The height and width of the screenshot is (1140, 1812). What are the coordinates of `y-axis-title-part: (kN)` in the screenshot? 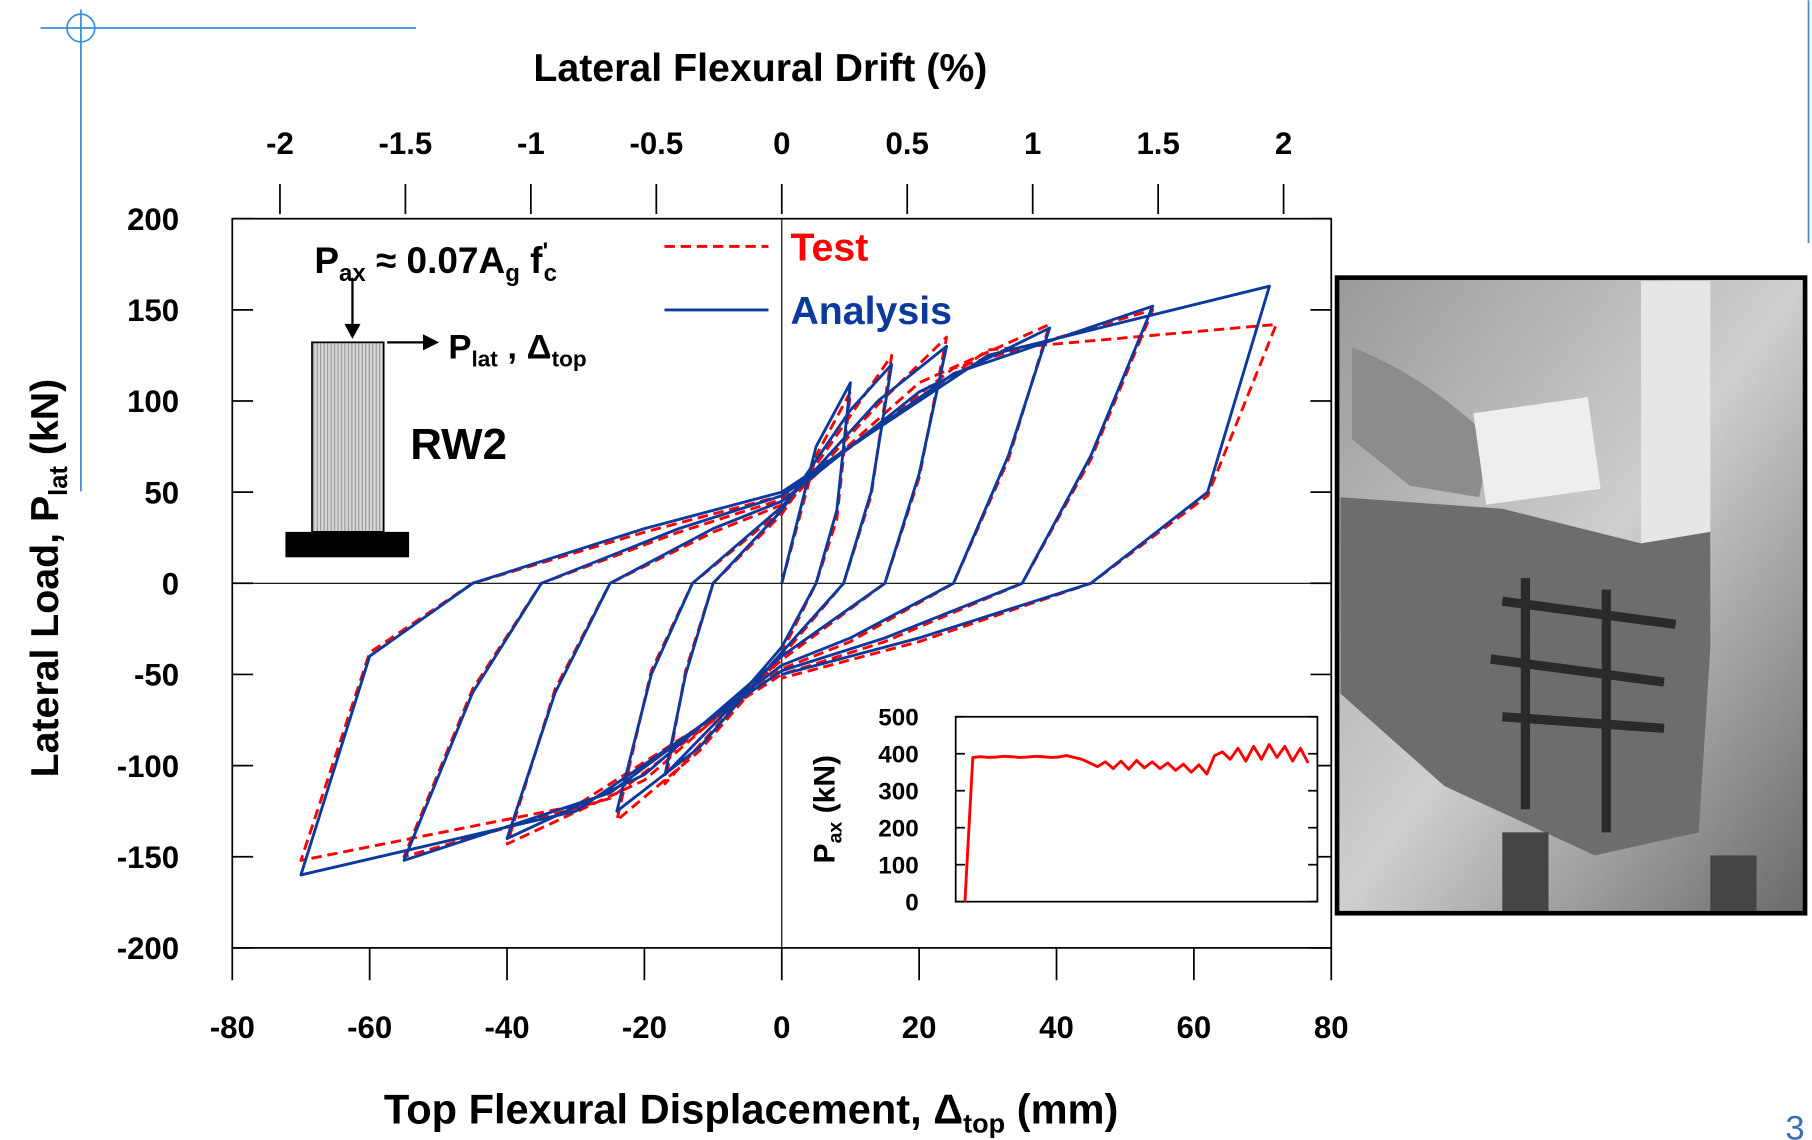 It's located at (45, 422).